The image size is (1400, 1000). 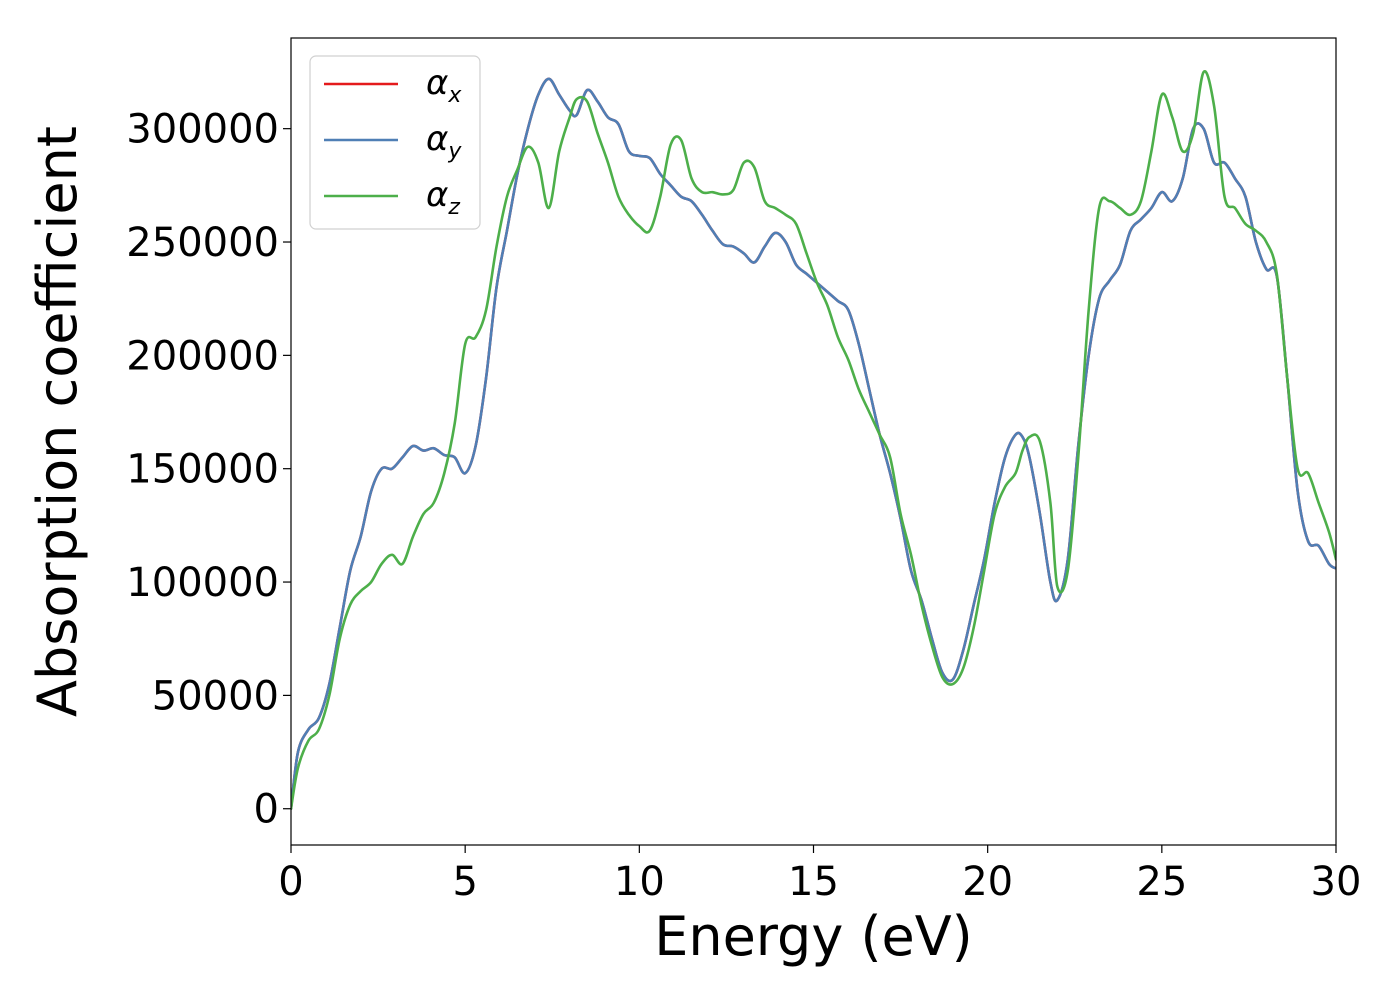 What do you see at coordinates (1336, 882) in the screenshot?
I see `x-tick-label: 30` at bounding box center [1336, 882].